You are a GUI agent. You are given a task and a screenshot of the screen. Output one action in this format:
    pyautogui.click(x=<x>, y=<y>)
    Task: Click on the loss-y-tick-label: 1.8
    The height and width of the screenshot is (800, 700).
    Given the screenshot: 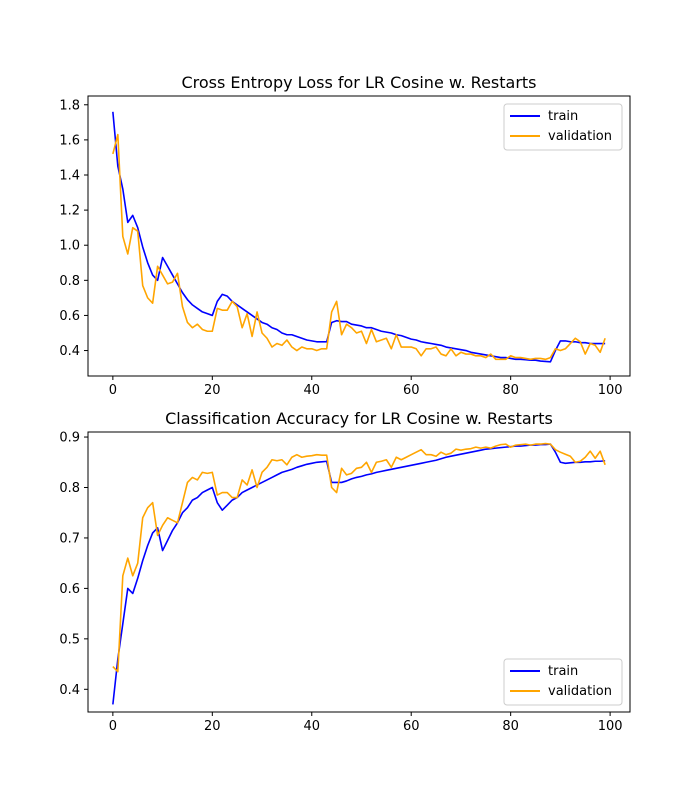 What is the action you would take?
    pyautogui.click(x=69, y=105)
    